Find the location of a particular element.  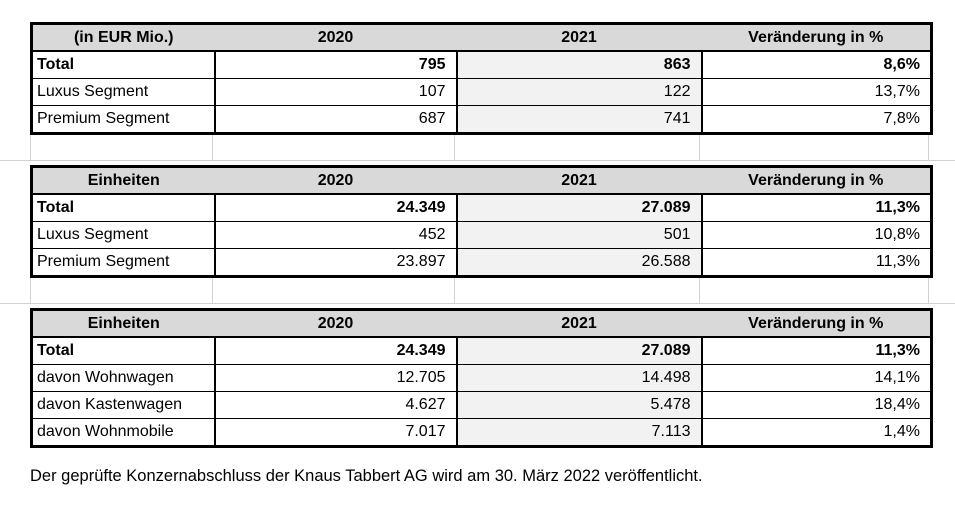

row-label: davon Kastenwagen is located at coordinates (123, 405).